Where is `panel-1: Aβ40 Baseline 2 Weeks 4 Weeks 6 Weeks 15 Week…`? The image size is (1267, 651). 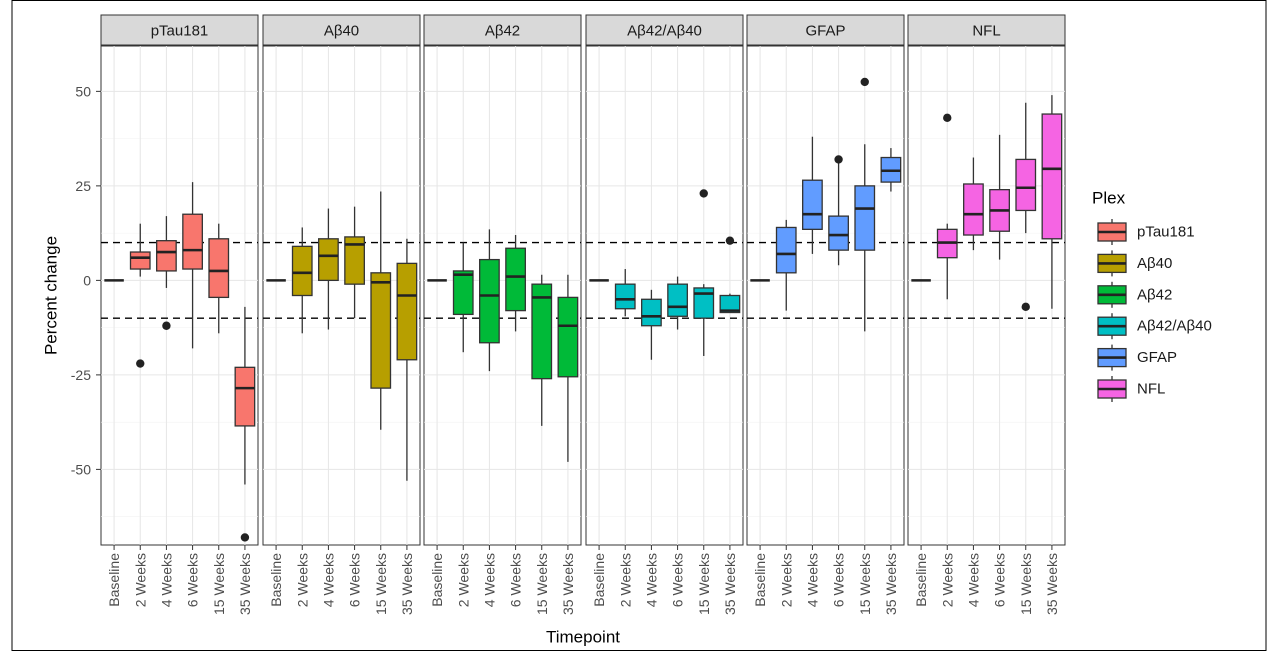 panel-1: Aβ40 Baseline 2 Weeks 4 Weeks 6 Weeks 15 Week… is located at coordinates (341, 314).